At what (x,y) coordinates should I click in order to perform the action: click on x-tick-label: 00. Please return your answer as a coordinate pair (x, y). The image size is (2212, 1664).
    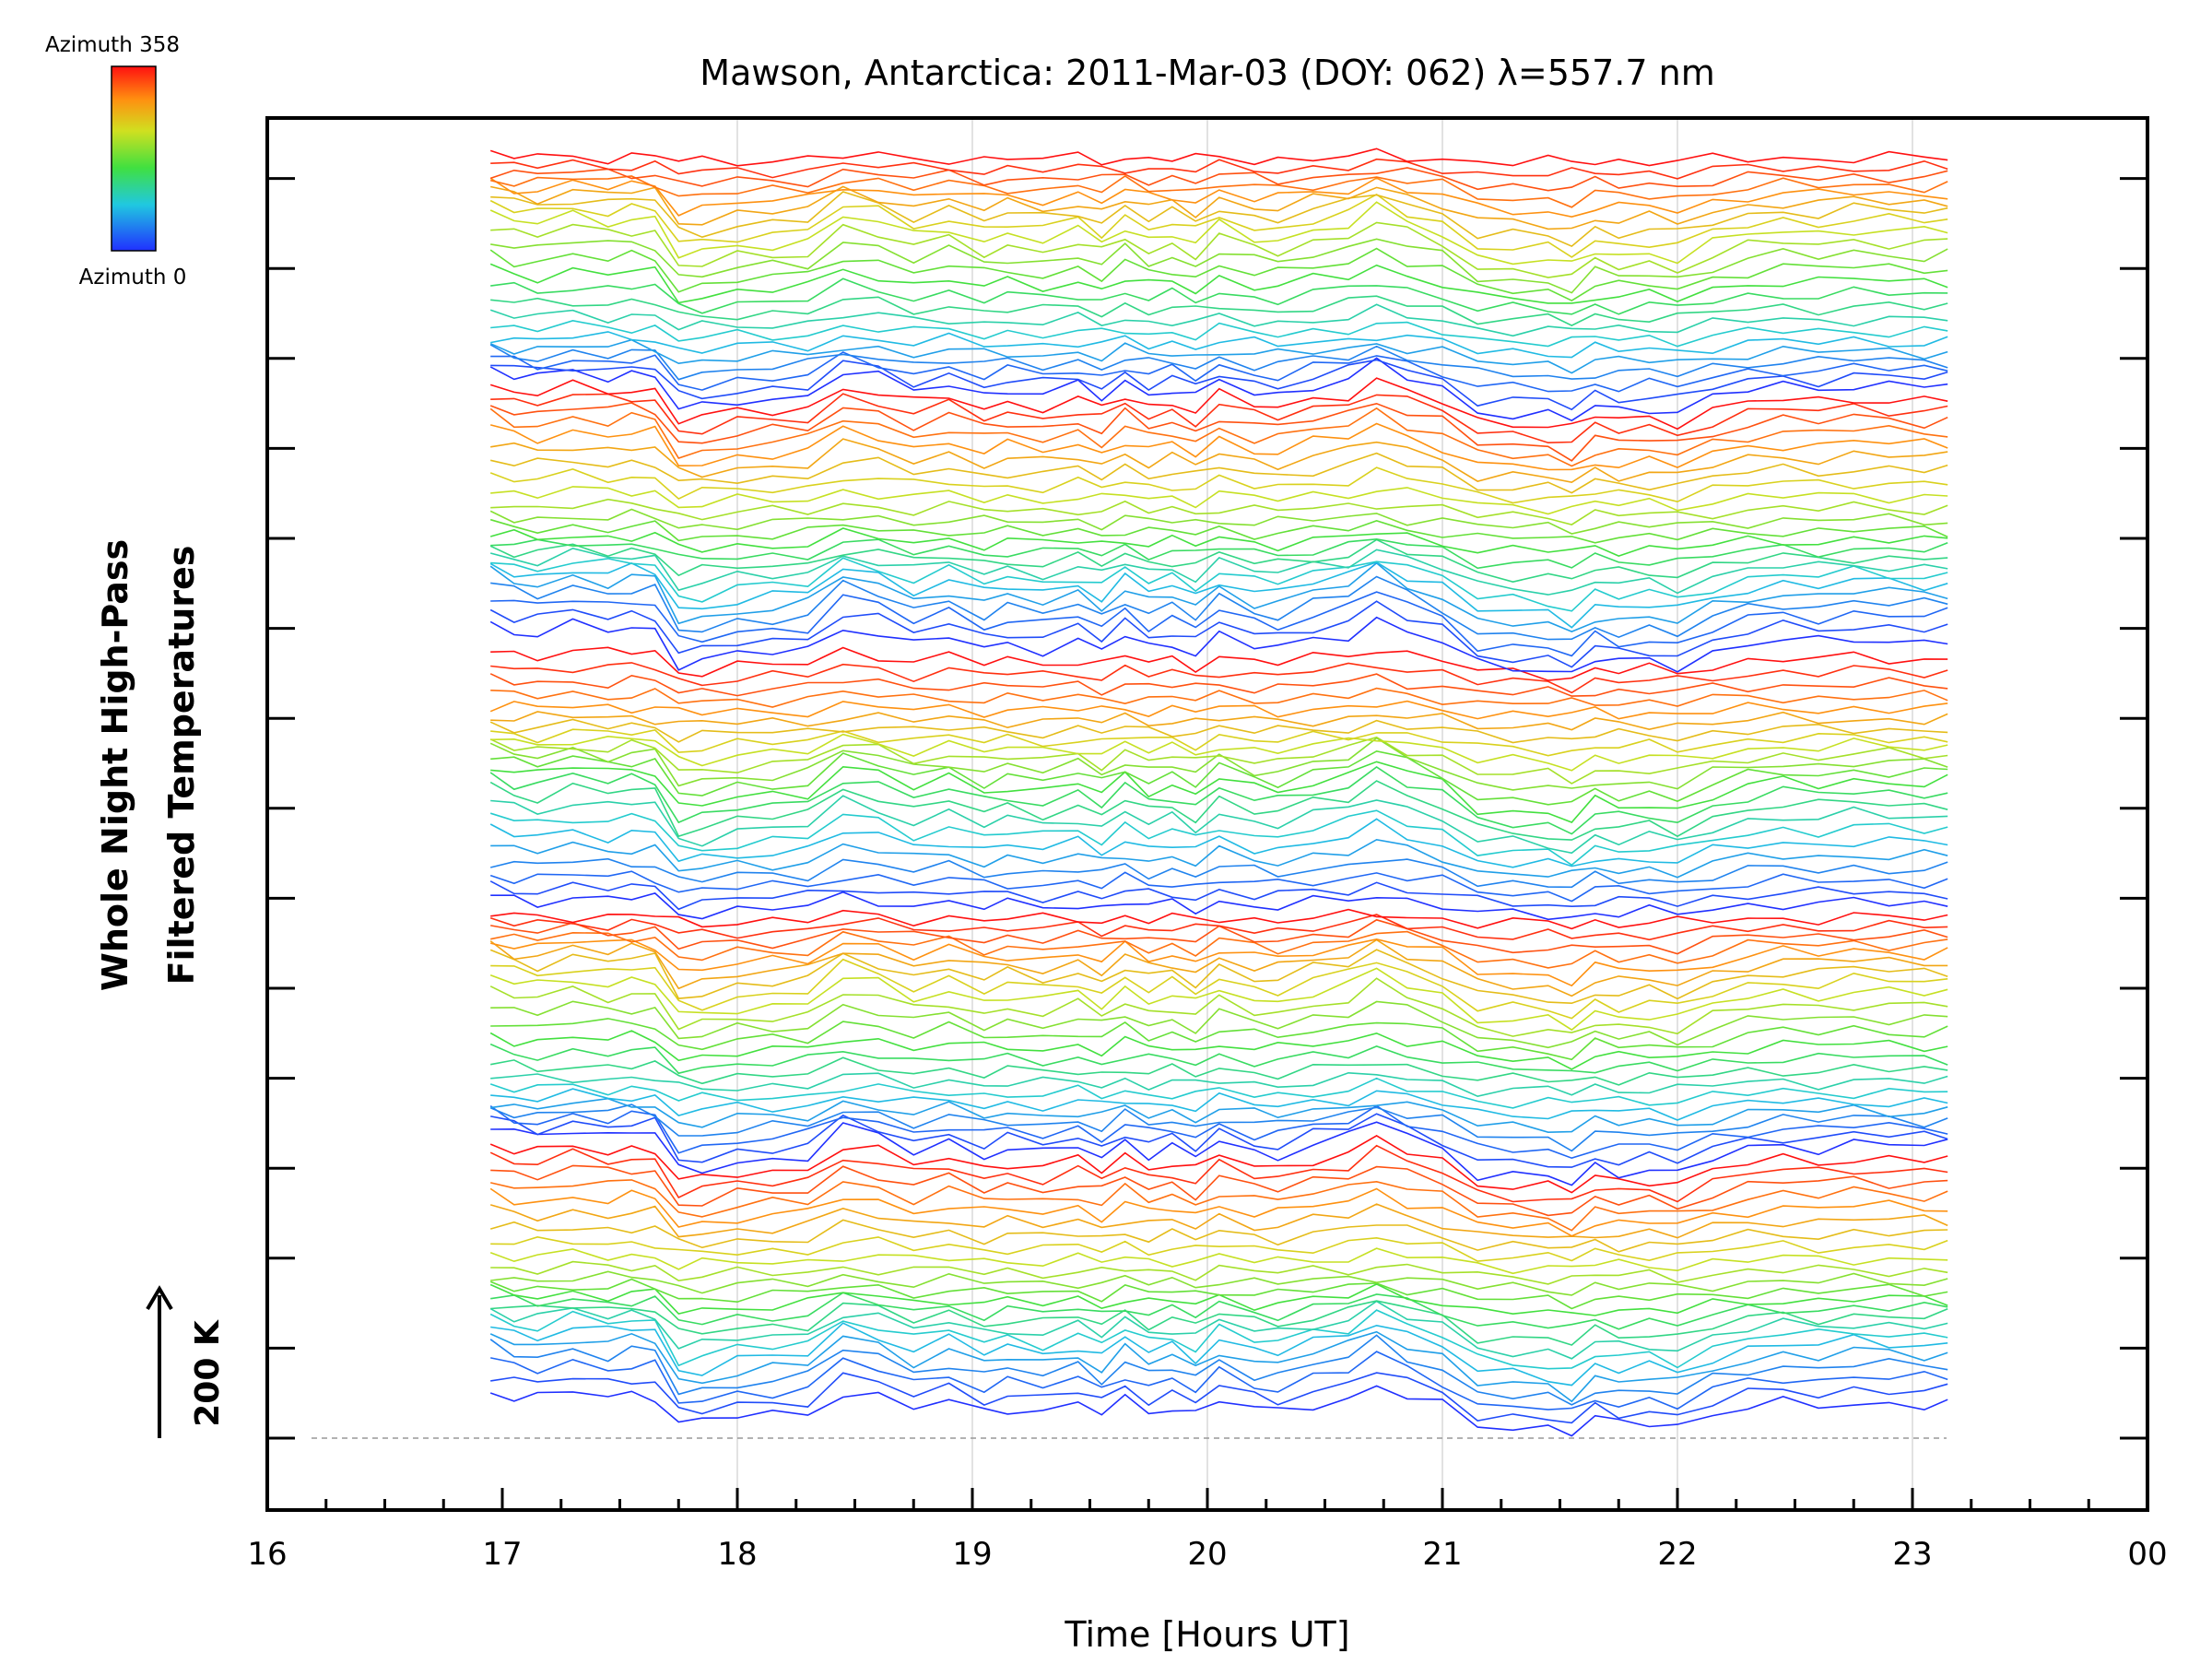
    Looking at the image, I should click on (2147, 1554).